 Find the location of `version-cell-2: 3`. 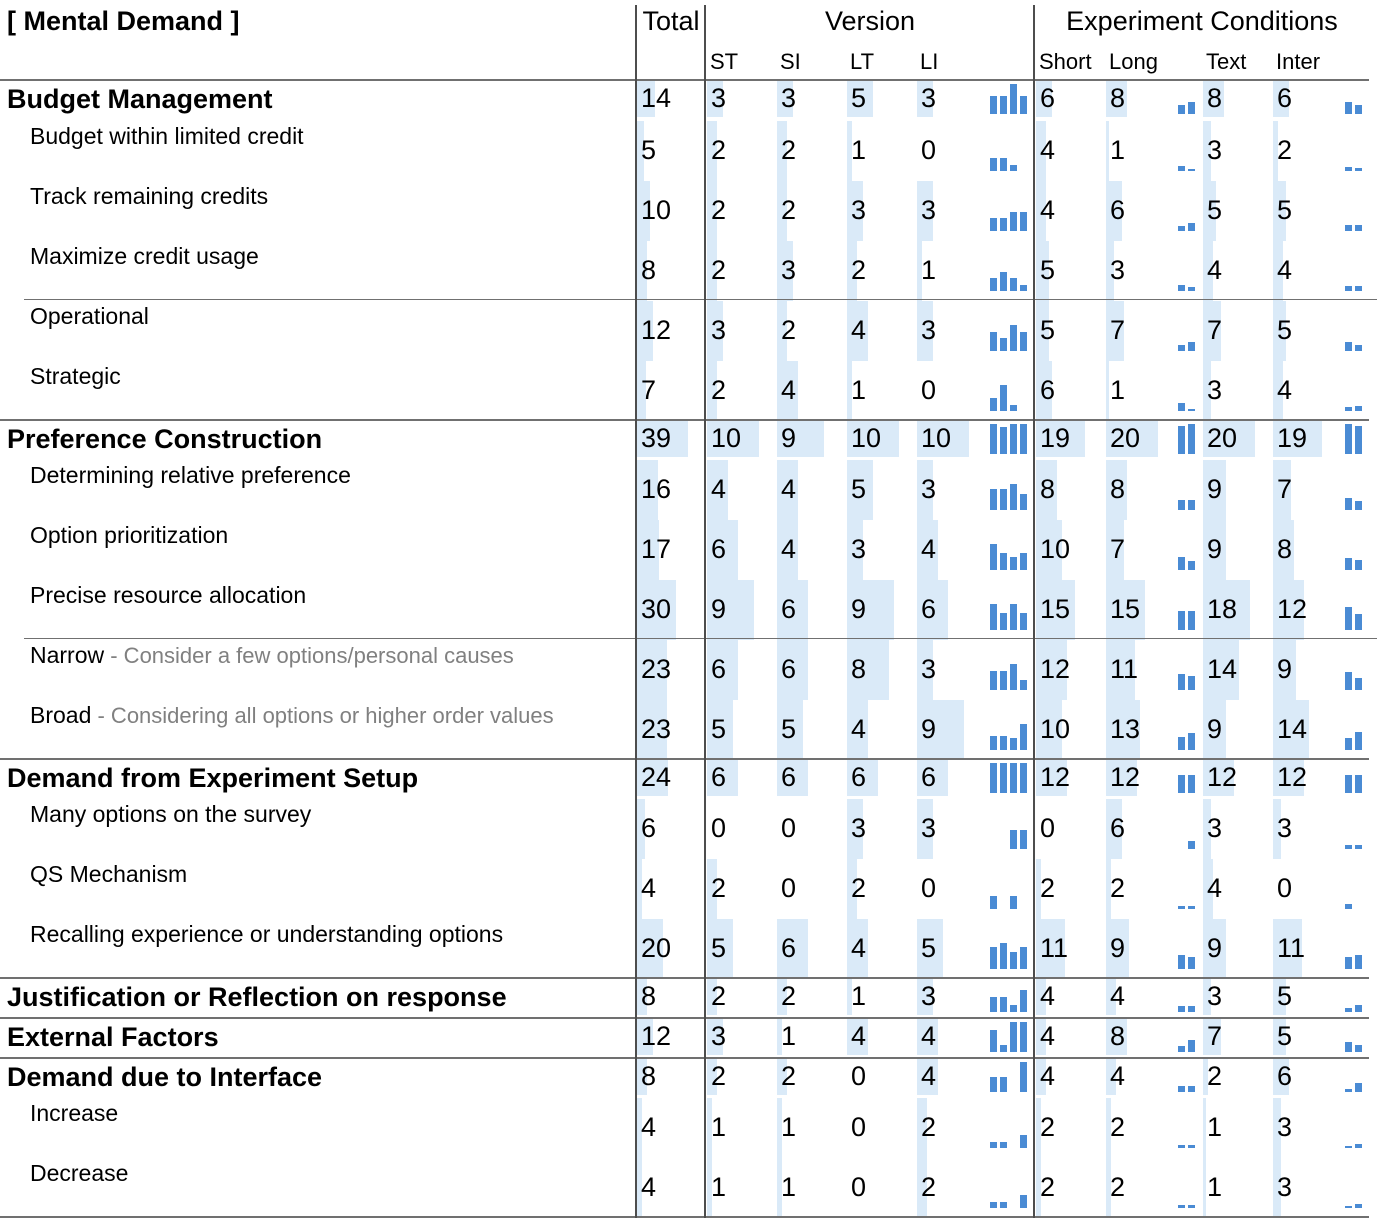

version-cell-2: 3 is located at coordinates (811, 99).